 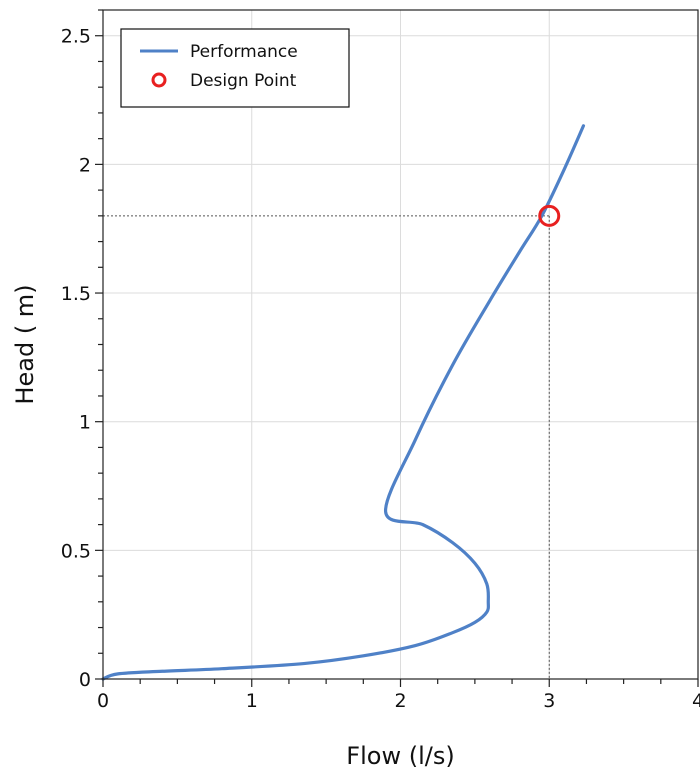 I want to click on y-tick-label: 2.5, so click(x=76, y=37).